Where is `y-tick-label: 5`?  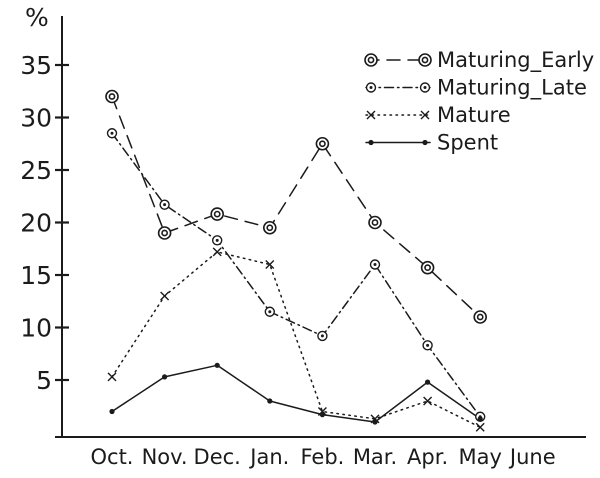
y-tick-label: 5 is located at coordinates (44, 380).